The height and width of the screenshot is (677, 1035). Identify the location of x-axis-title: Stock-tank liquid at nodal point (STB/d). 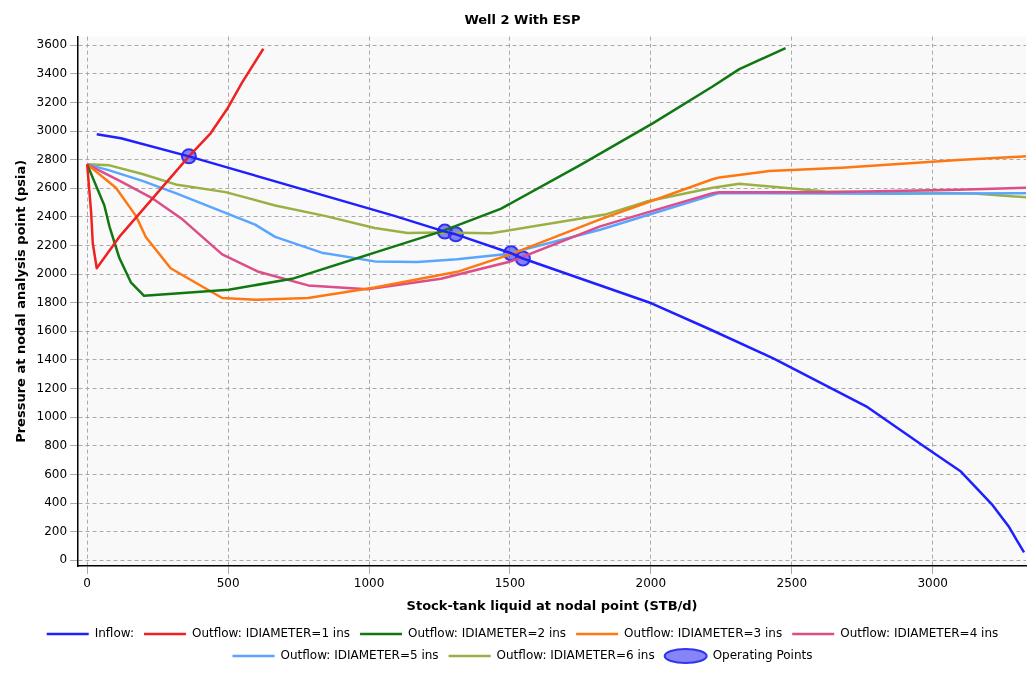
(552, 605).